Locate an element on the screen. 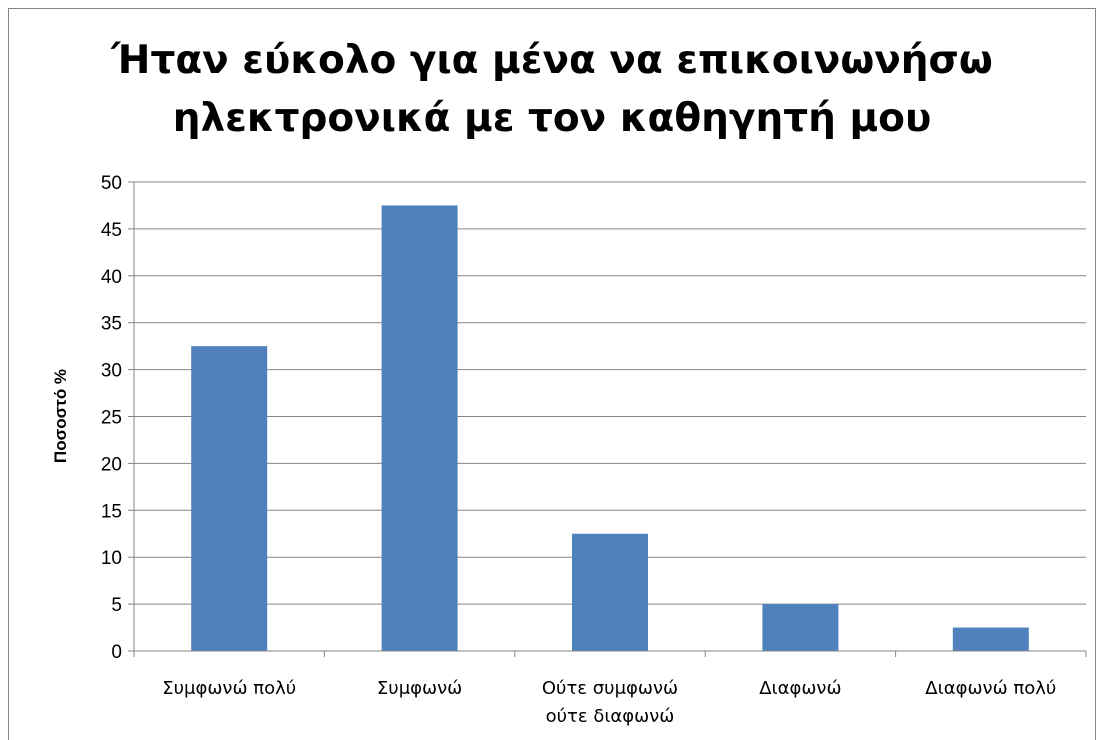  y-tick-label: 30 is located at coordinates (111, 371).